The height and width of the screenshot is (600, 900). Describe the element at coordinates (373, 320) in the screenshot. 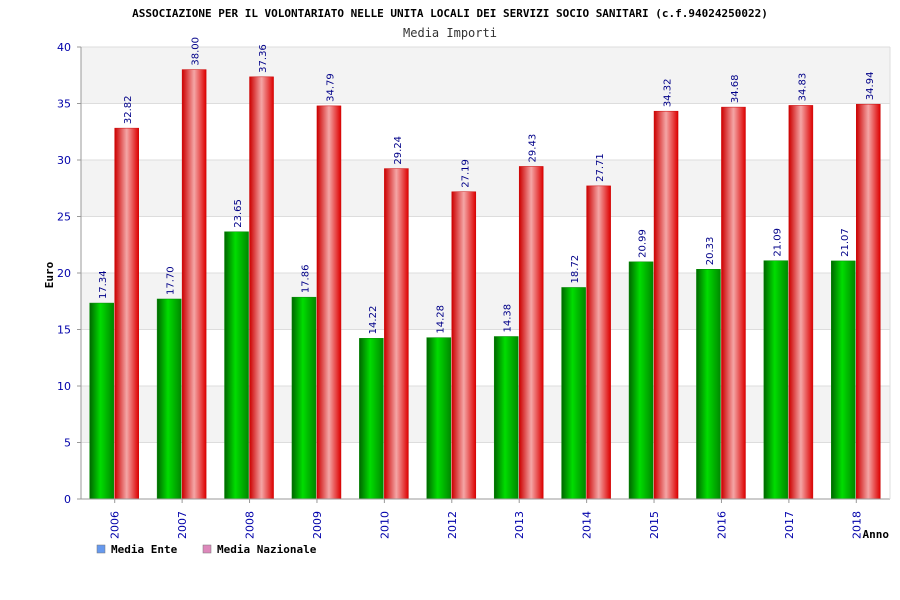

I see `data-label: 14.22` at that location.